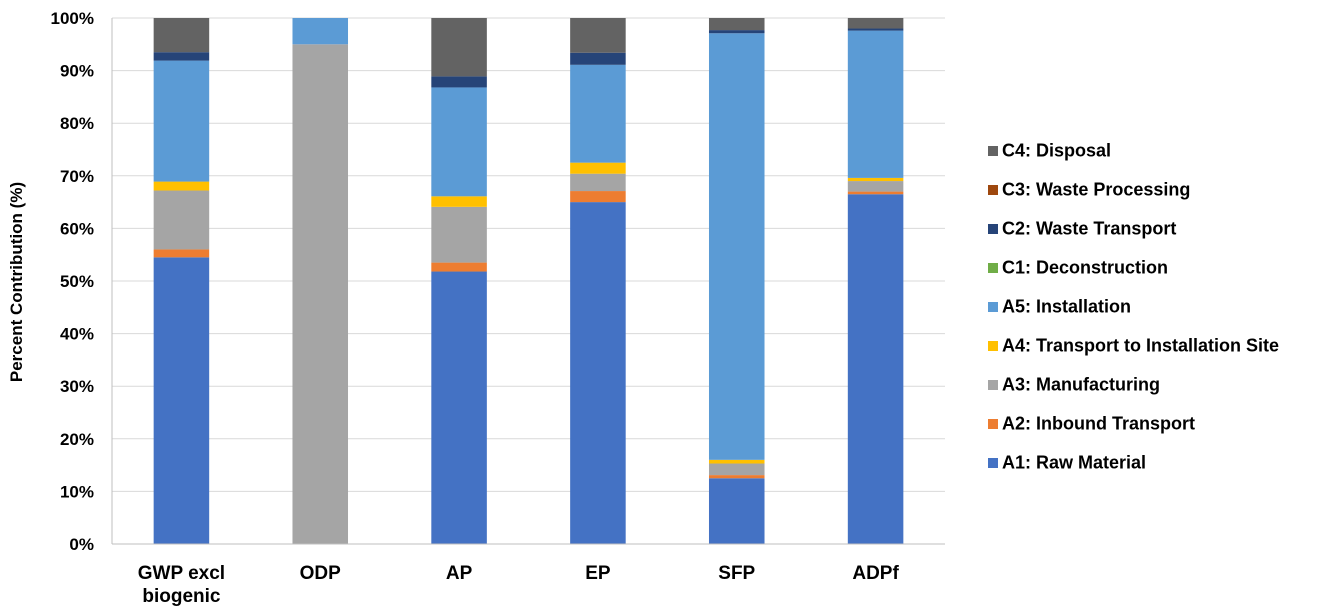 The image size is (1342, 613). I want to click on legend-label: A1: Raw Material, so click(1074, 463).